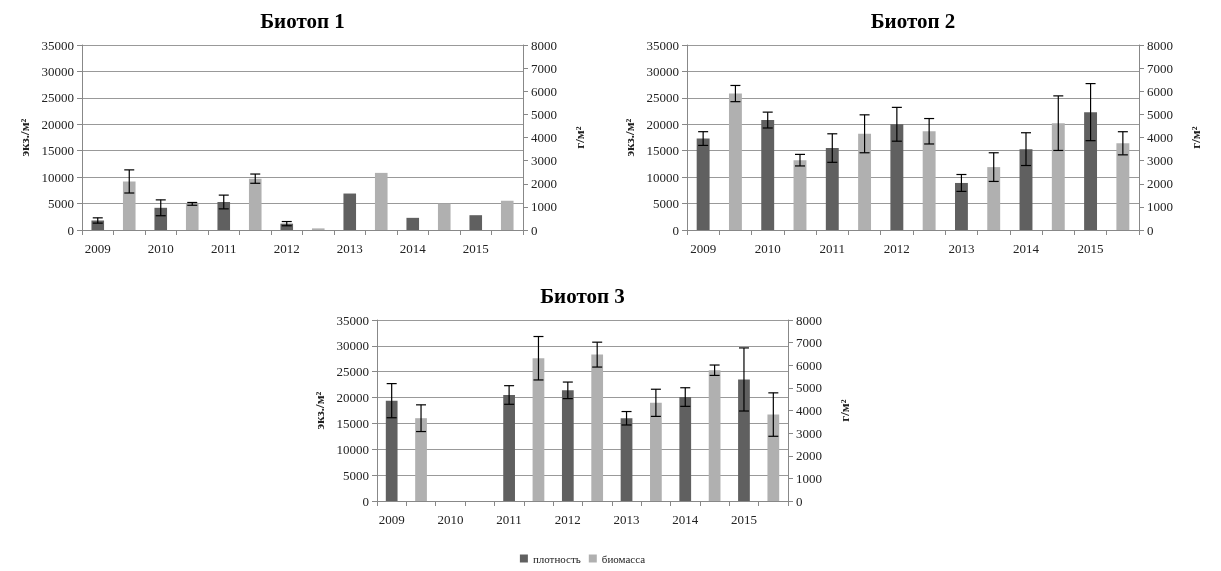 Image resolution: width=1221 pixels, height=571 pixels. Describe the element at coordinates (556, 558) in the screenshot. I see `legend-label: плотность` at that location.